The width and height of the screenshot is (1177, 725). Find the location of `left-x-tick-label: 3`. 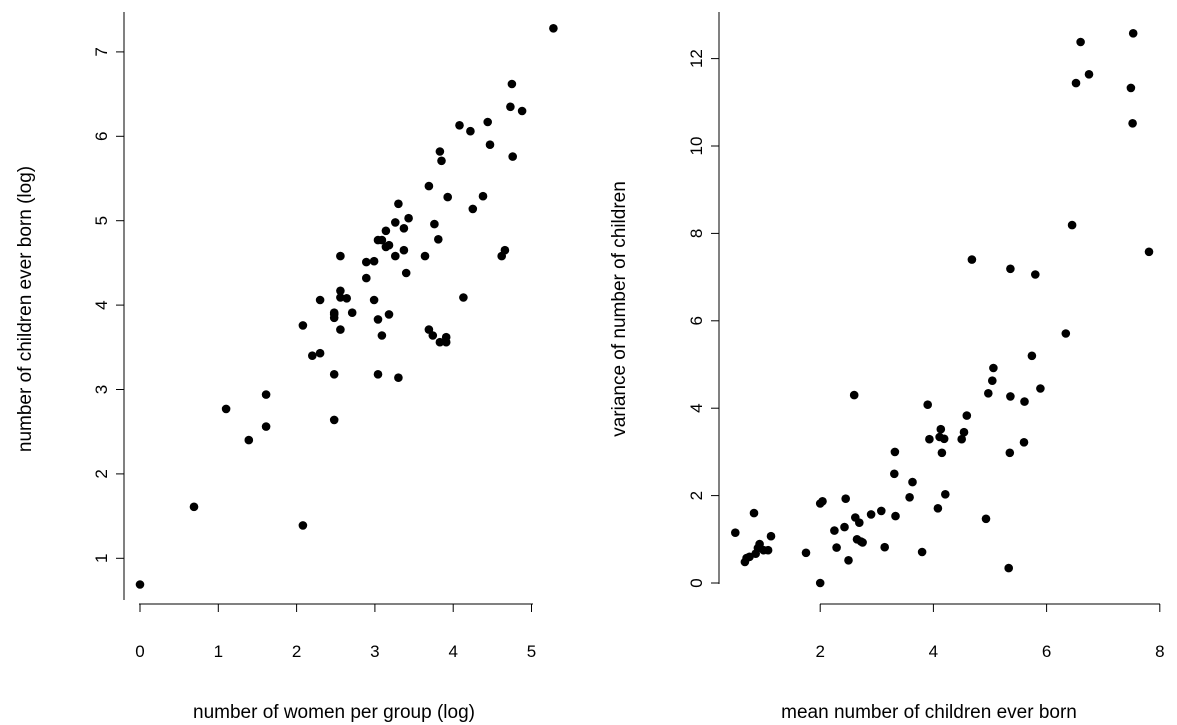

left-x-tick-label: 3 is located at coordinates (374, 651).